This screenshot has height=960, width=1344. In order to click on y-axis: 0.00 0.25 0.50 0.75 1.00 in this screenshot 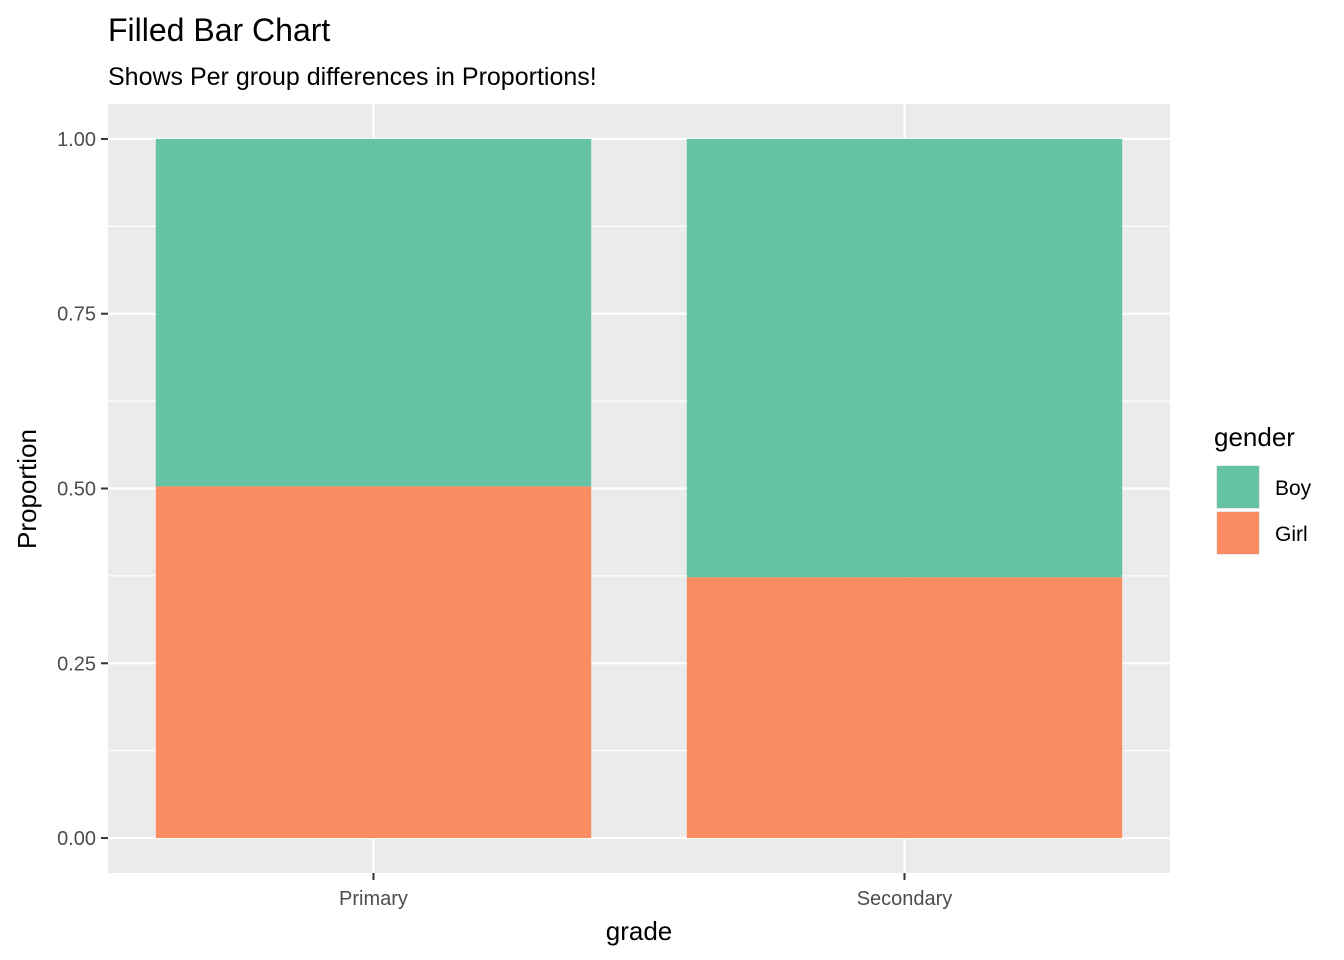, I will do `click(82, 489)`.